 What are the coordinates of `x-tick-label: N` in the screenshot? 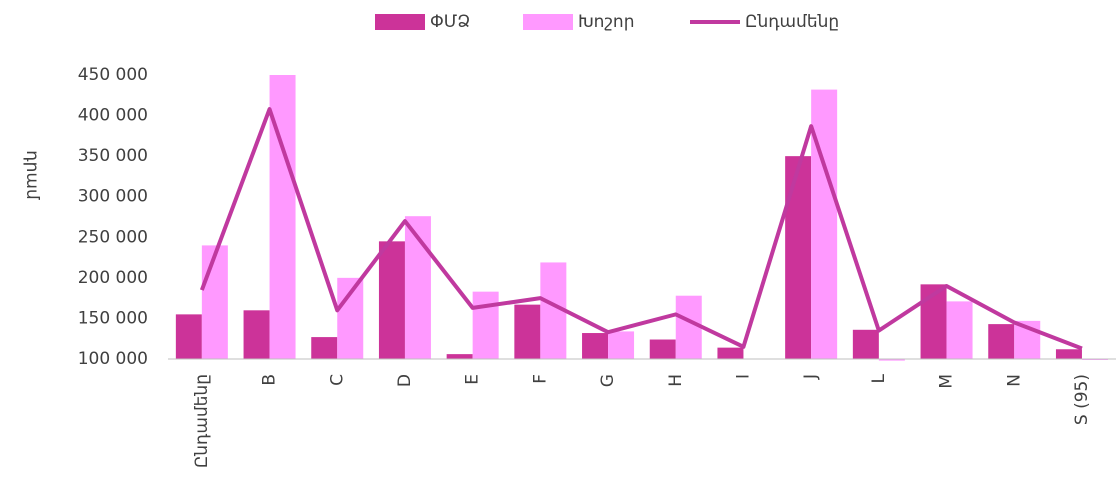 It's located at (1014, 380).